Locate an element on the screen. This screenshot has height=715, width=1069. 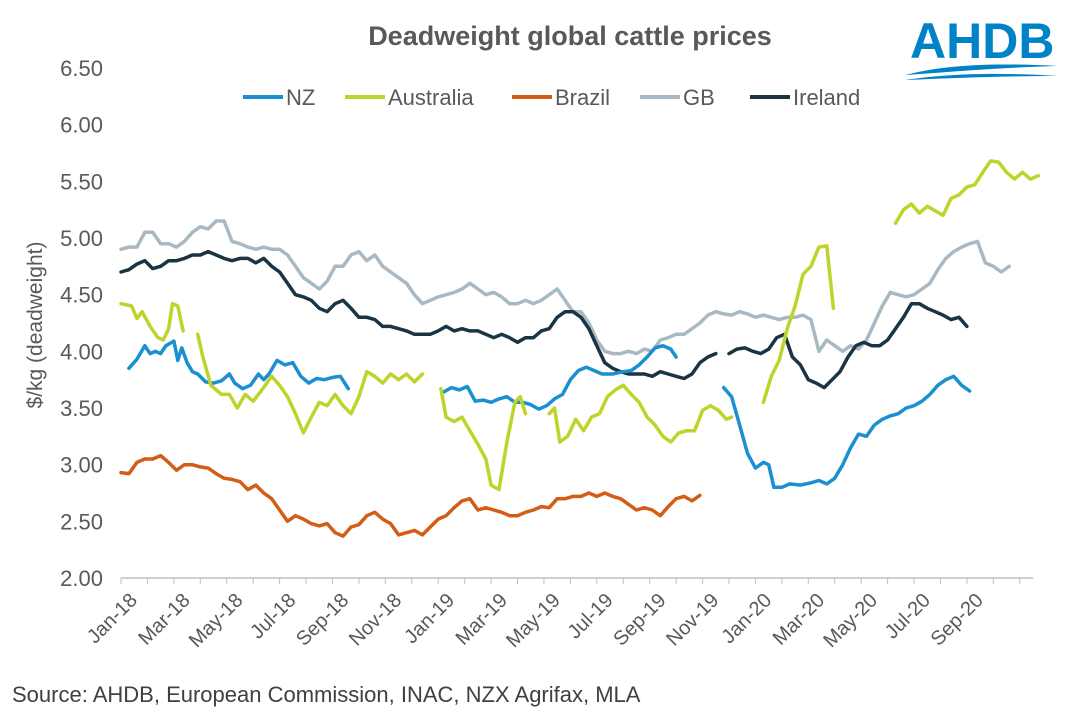
legend: NZ Australia Brazil GB Ireland is located at coordinates (551, 97).